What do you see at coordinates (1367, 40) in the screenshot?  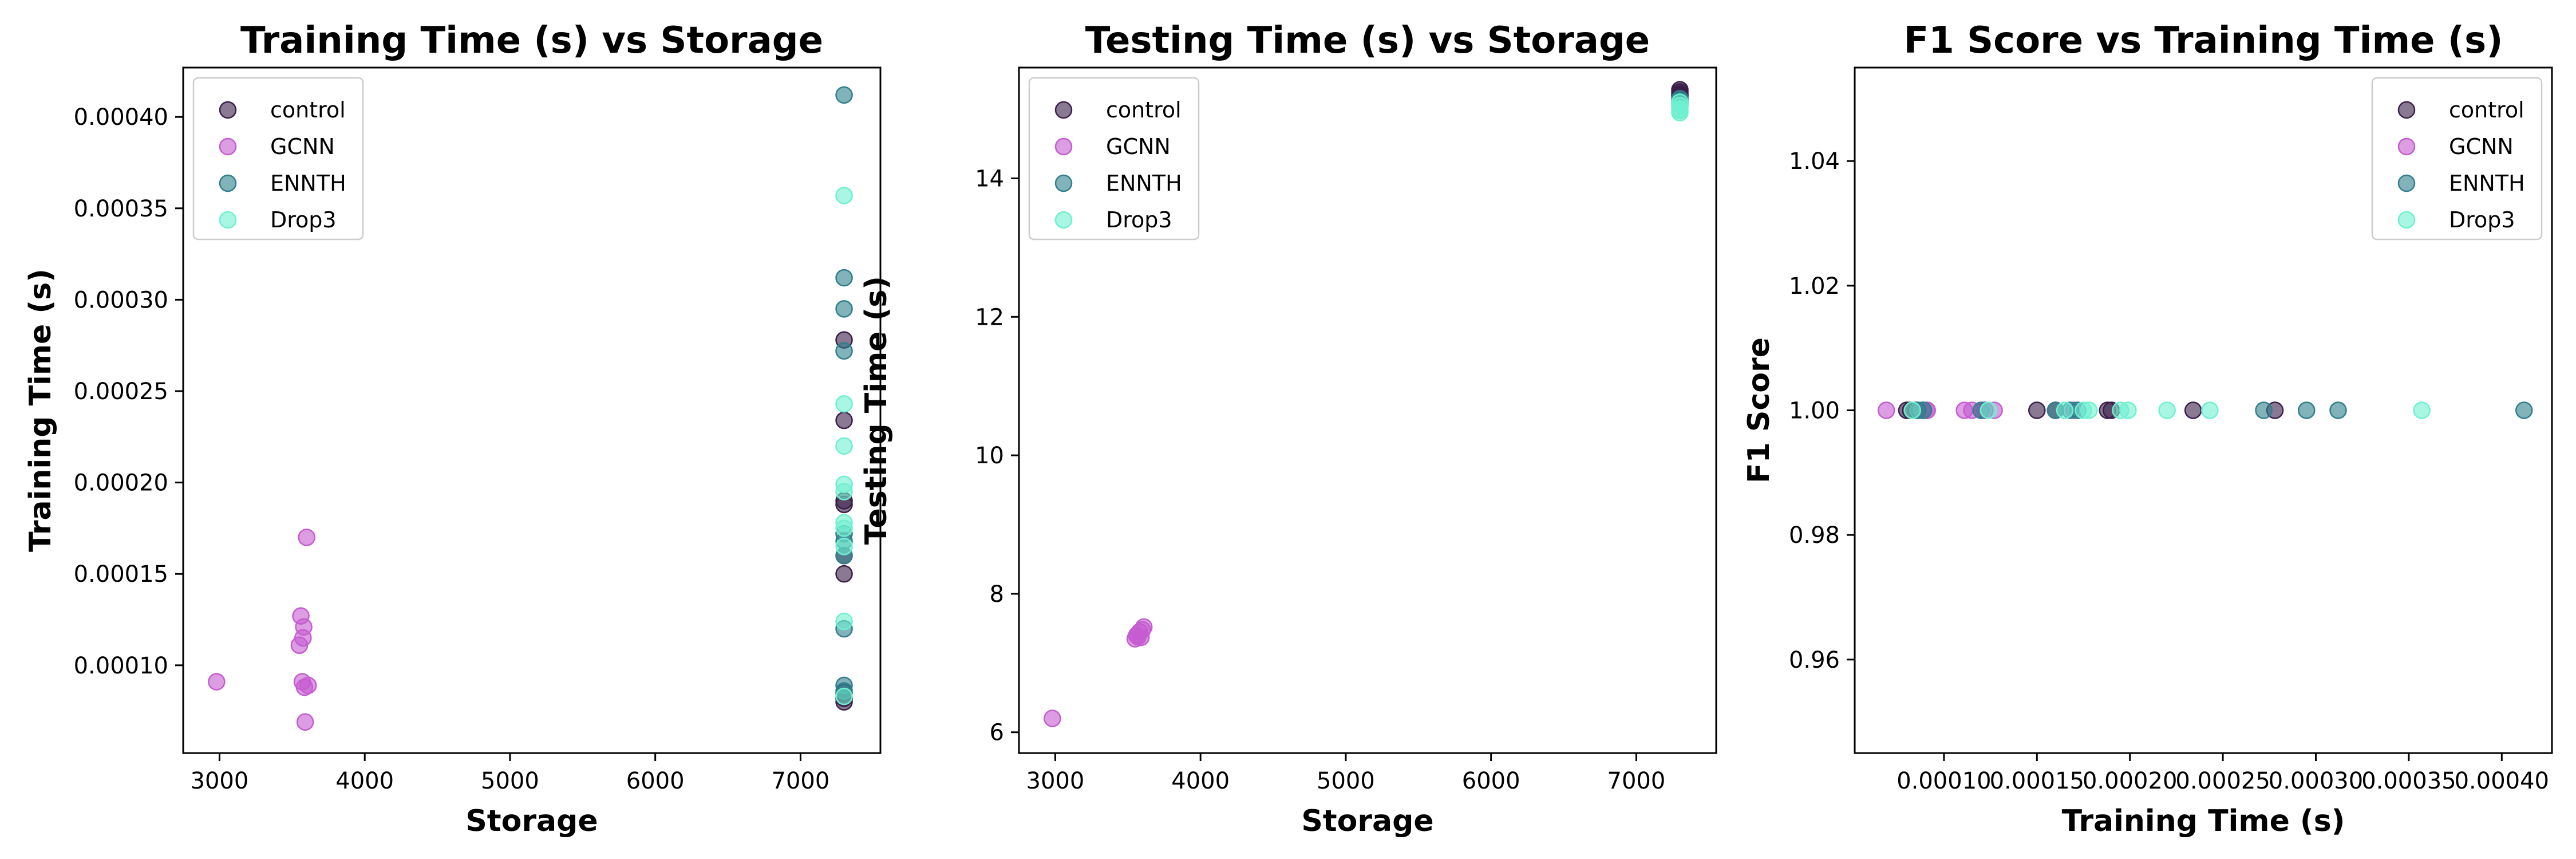 I see `chart-title: Testing Time (s) vs Storage` at bounding box center [1367, 40].